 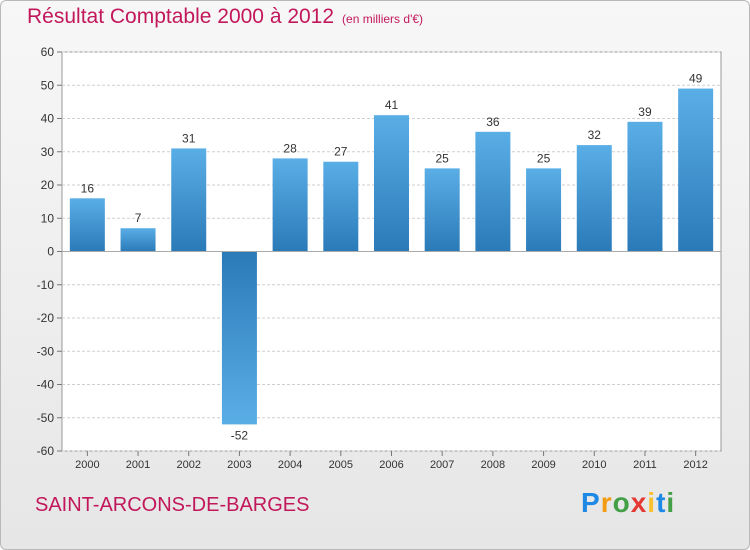 I want to click on x-tick-label: 2005, so click(x=341, y=465).